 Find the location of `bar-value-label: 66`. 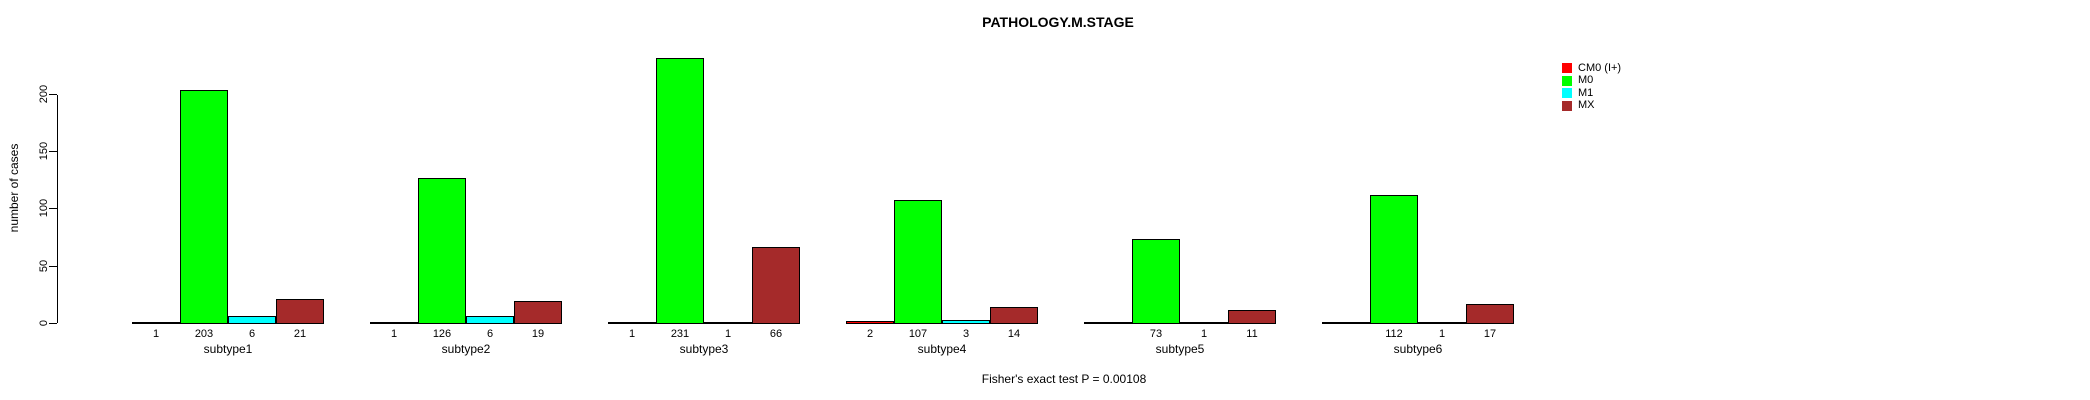

bar-value-label: 66 is located at coordinates (776, 334).